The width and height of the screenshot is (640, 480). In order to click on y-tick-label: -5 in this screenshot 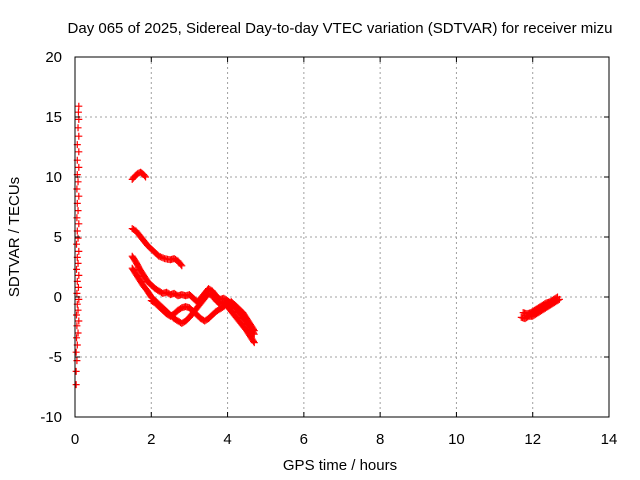, I will do `click(55, 357)`.